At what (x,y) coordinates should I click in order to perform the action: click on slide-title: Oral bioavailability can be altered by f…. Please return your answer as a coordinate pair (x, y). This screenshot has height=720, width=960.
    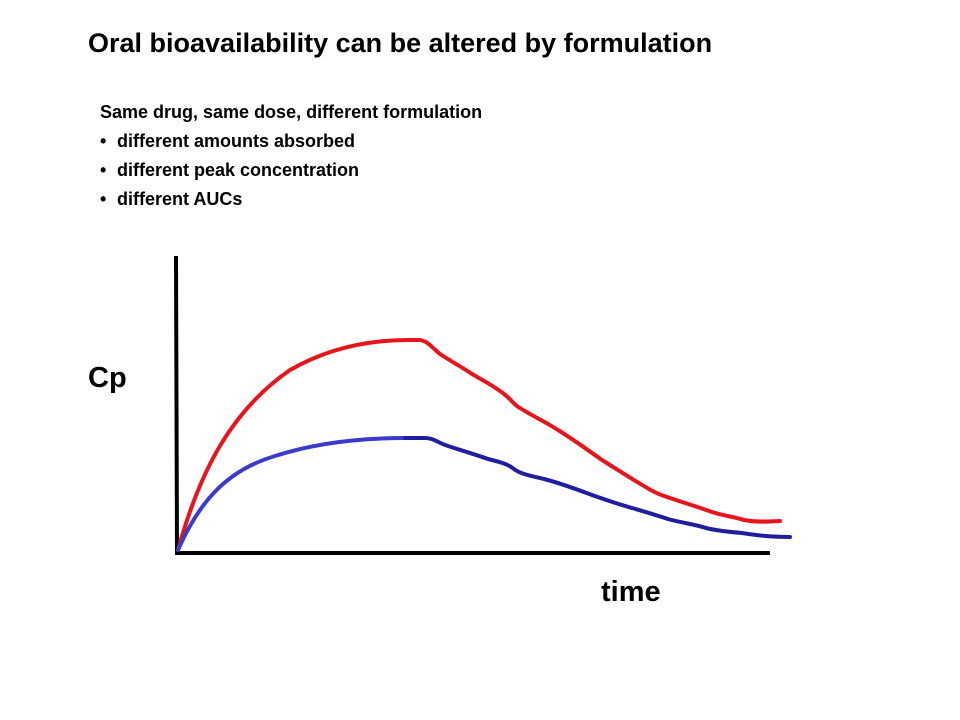
    Looking at the image, I should click on (400, 43).